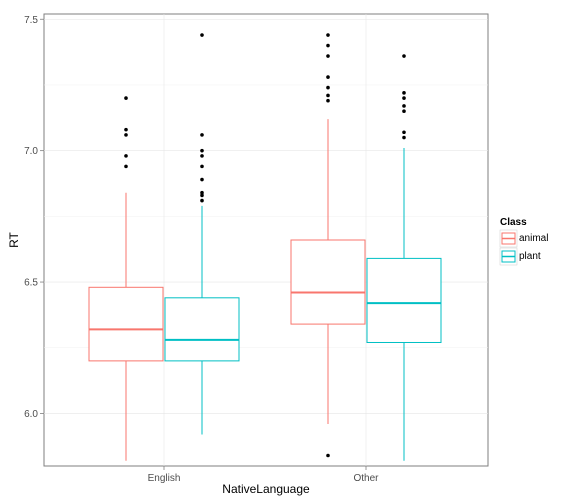  I want to click on legend-key-plant, so click(508, 256).